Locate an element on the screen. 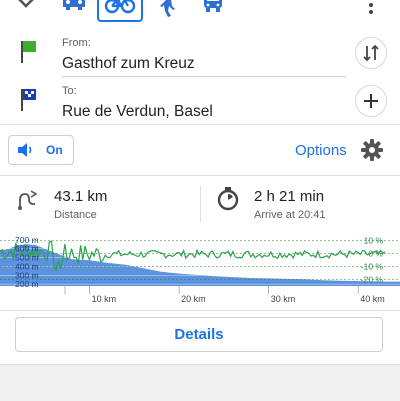  options-link: Options is located at coordinates (321, 150).